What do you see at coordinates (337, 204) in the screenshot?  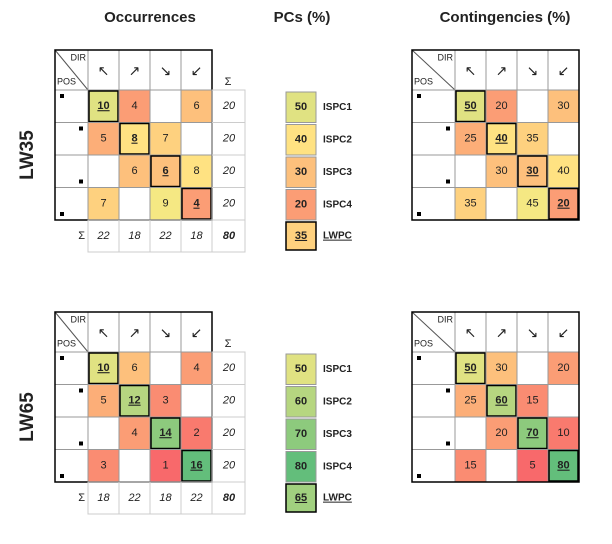 I see `pc-name: ISPC4` at bounding box center [337, 204].